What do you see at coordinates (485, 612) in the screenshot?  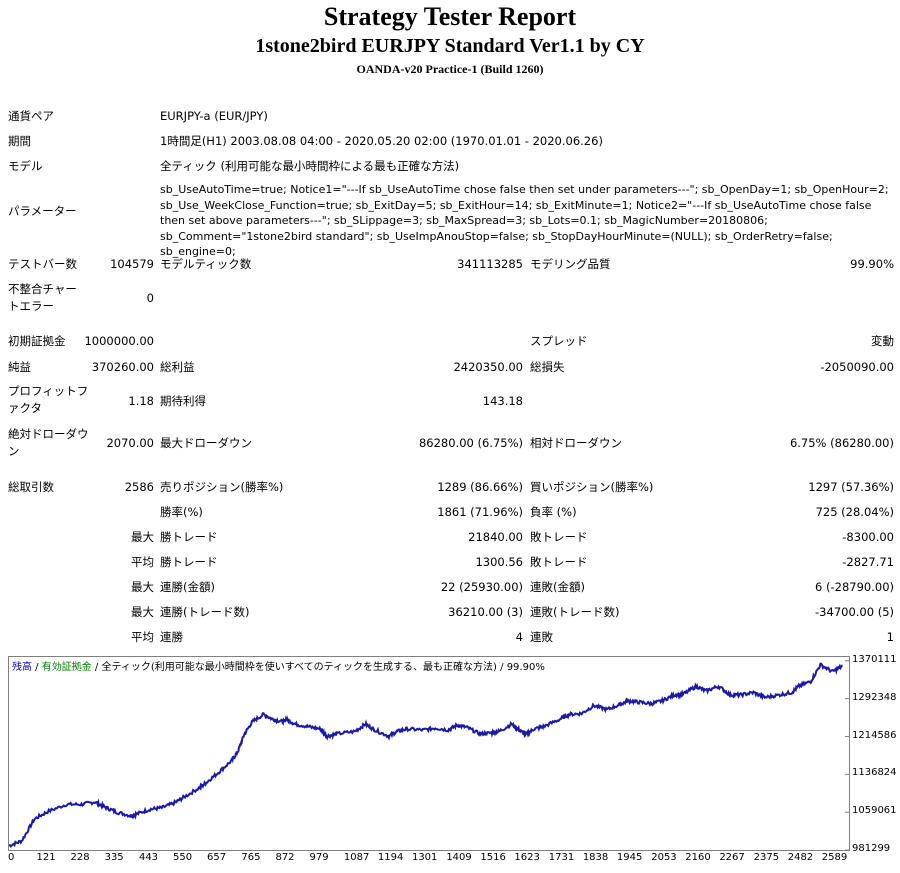 I see `cons-profit-value: 36210.00 (3)` at bounding box center [485, 612].